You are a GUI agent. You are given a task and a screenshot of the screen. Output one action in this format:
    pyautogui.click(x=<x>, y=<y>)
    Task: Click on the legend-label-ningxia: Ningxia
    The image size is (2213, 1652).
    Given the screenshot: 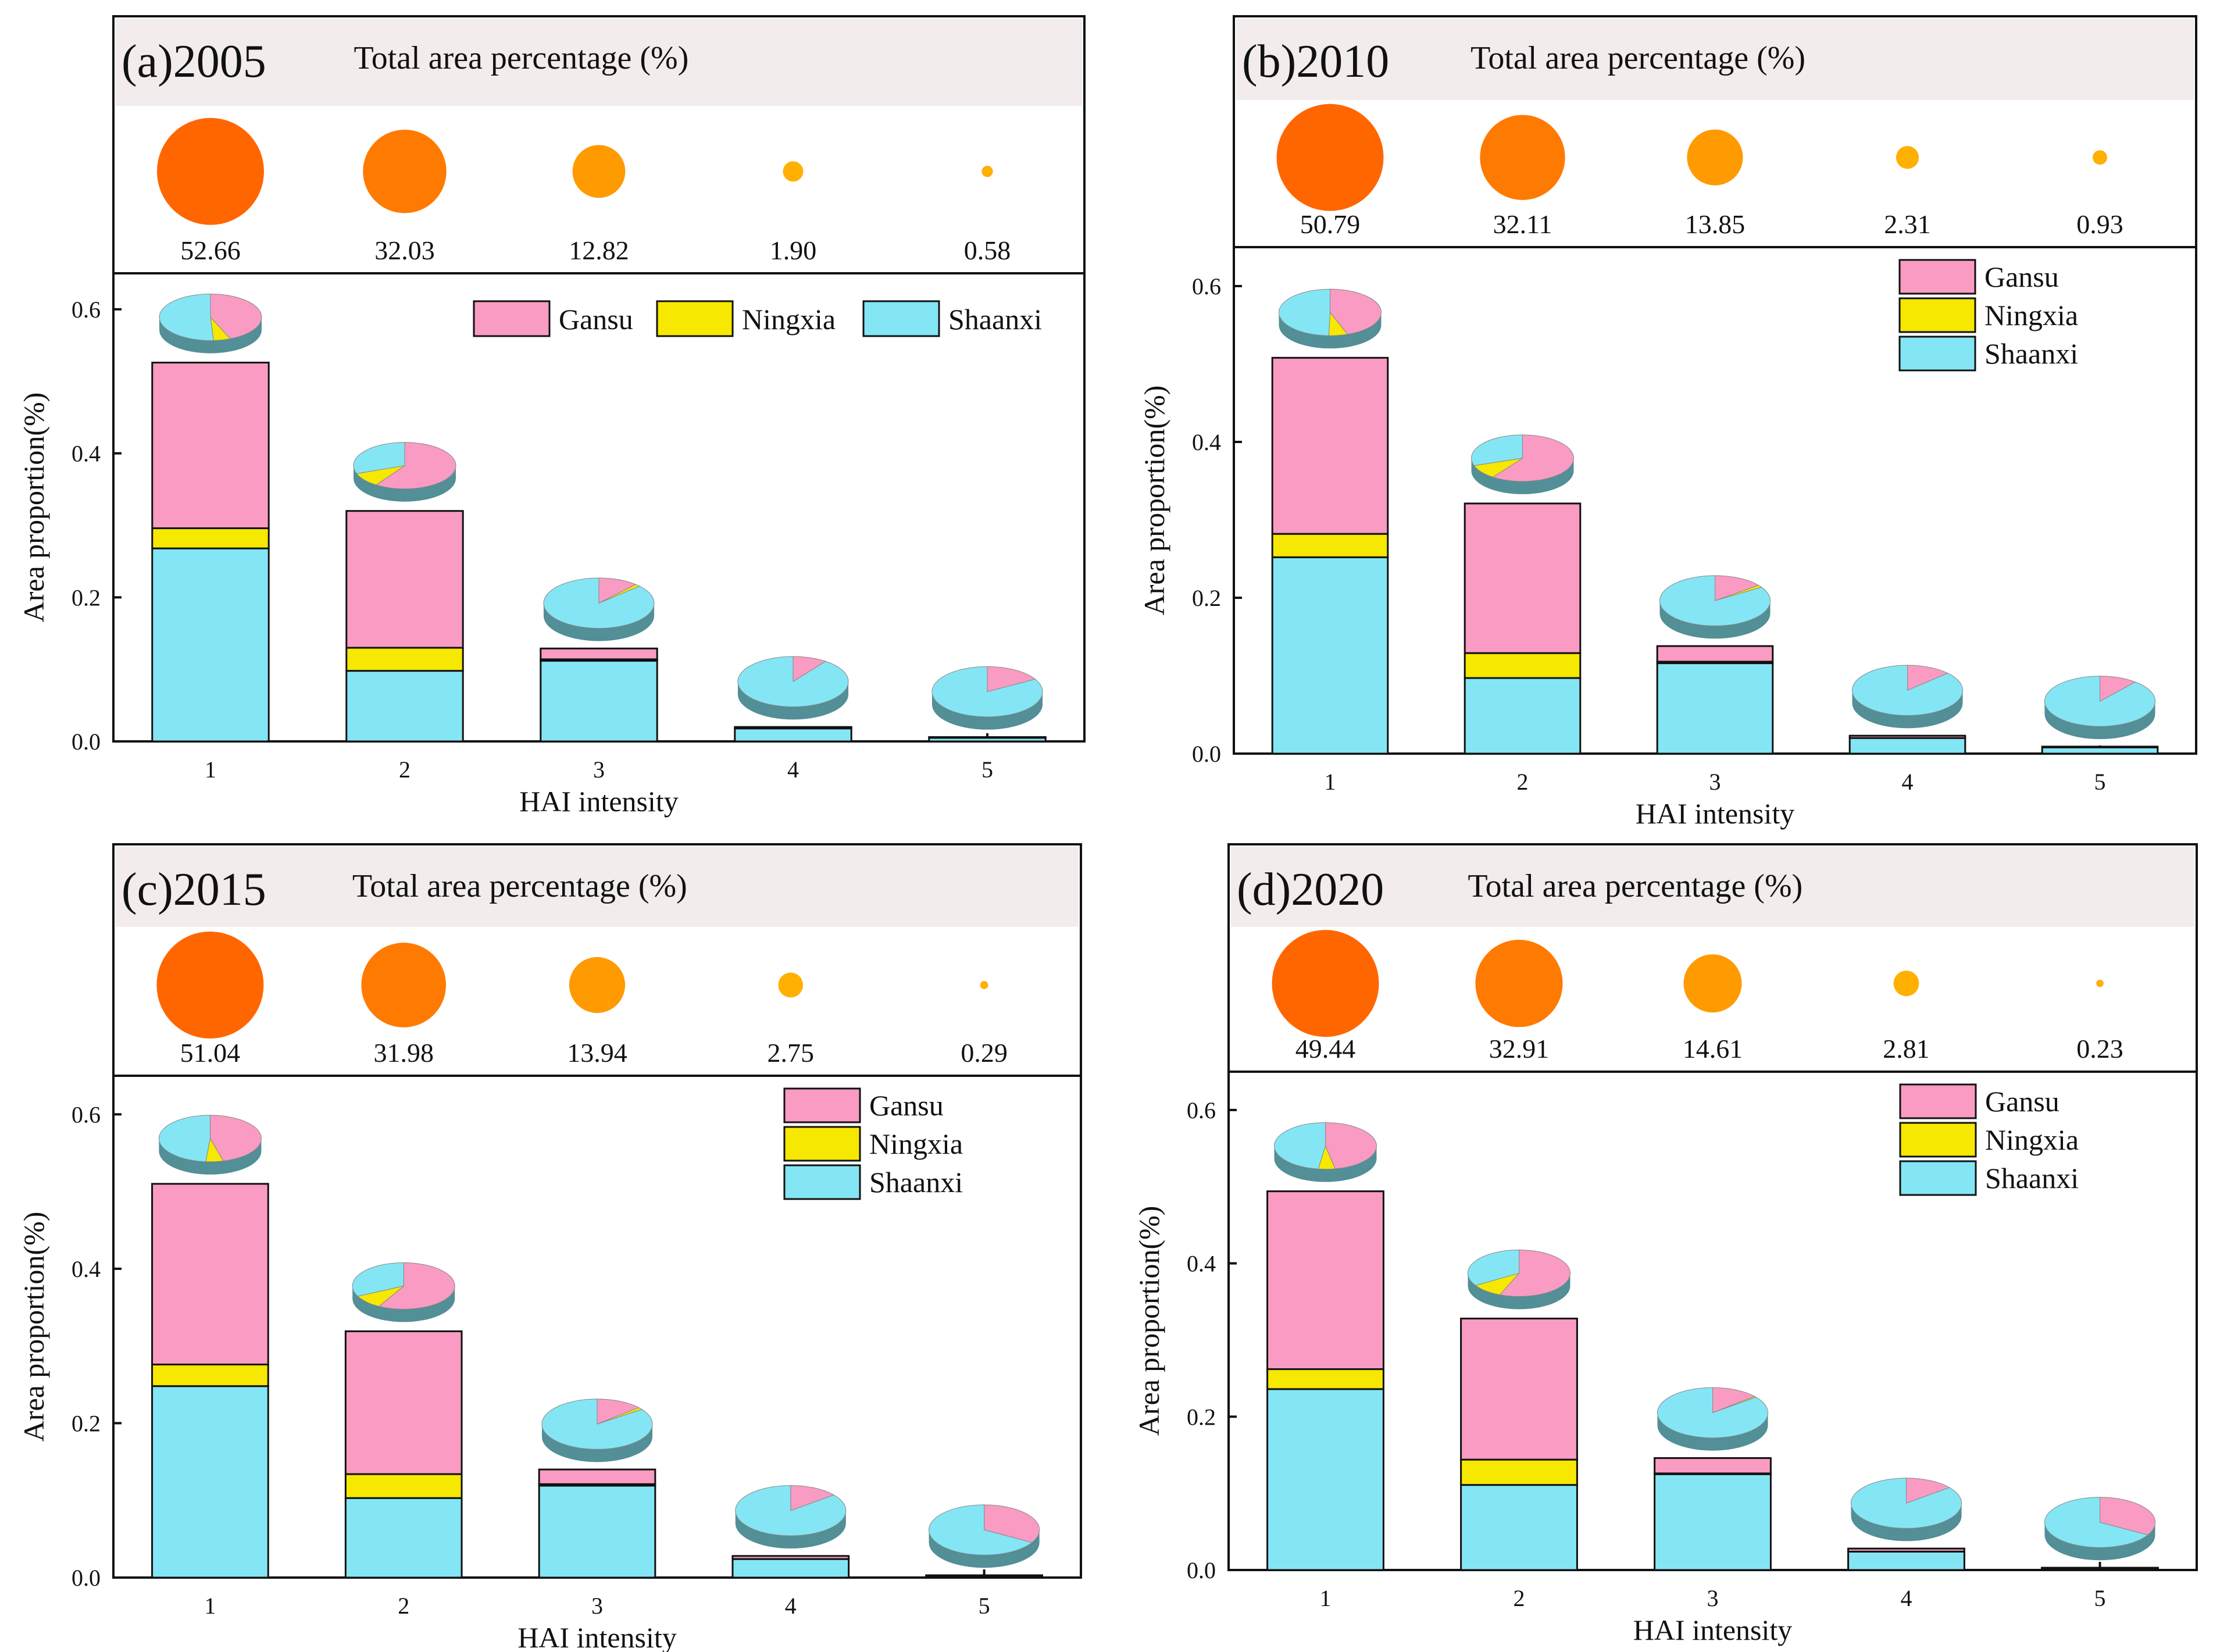 What is the action you would take?
    pyautogui.click(x=2031, y=315)
    